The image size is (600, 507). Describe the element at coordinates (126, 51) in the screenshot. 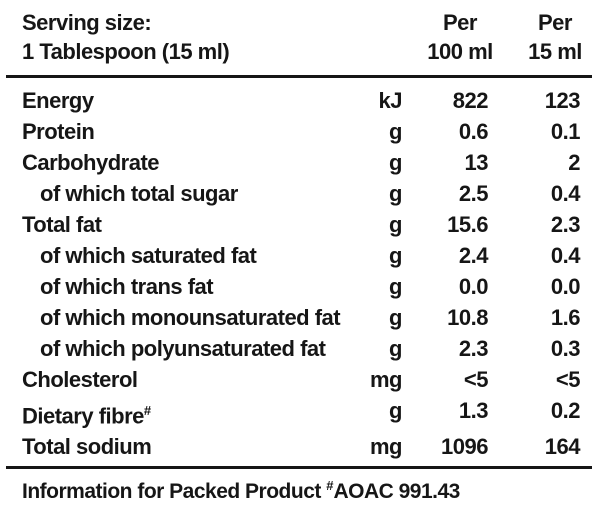

I see `serving-size-amount: 1 Tablespoon (15 ml)` at that location.